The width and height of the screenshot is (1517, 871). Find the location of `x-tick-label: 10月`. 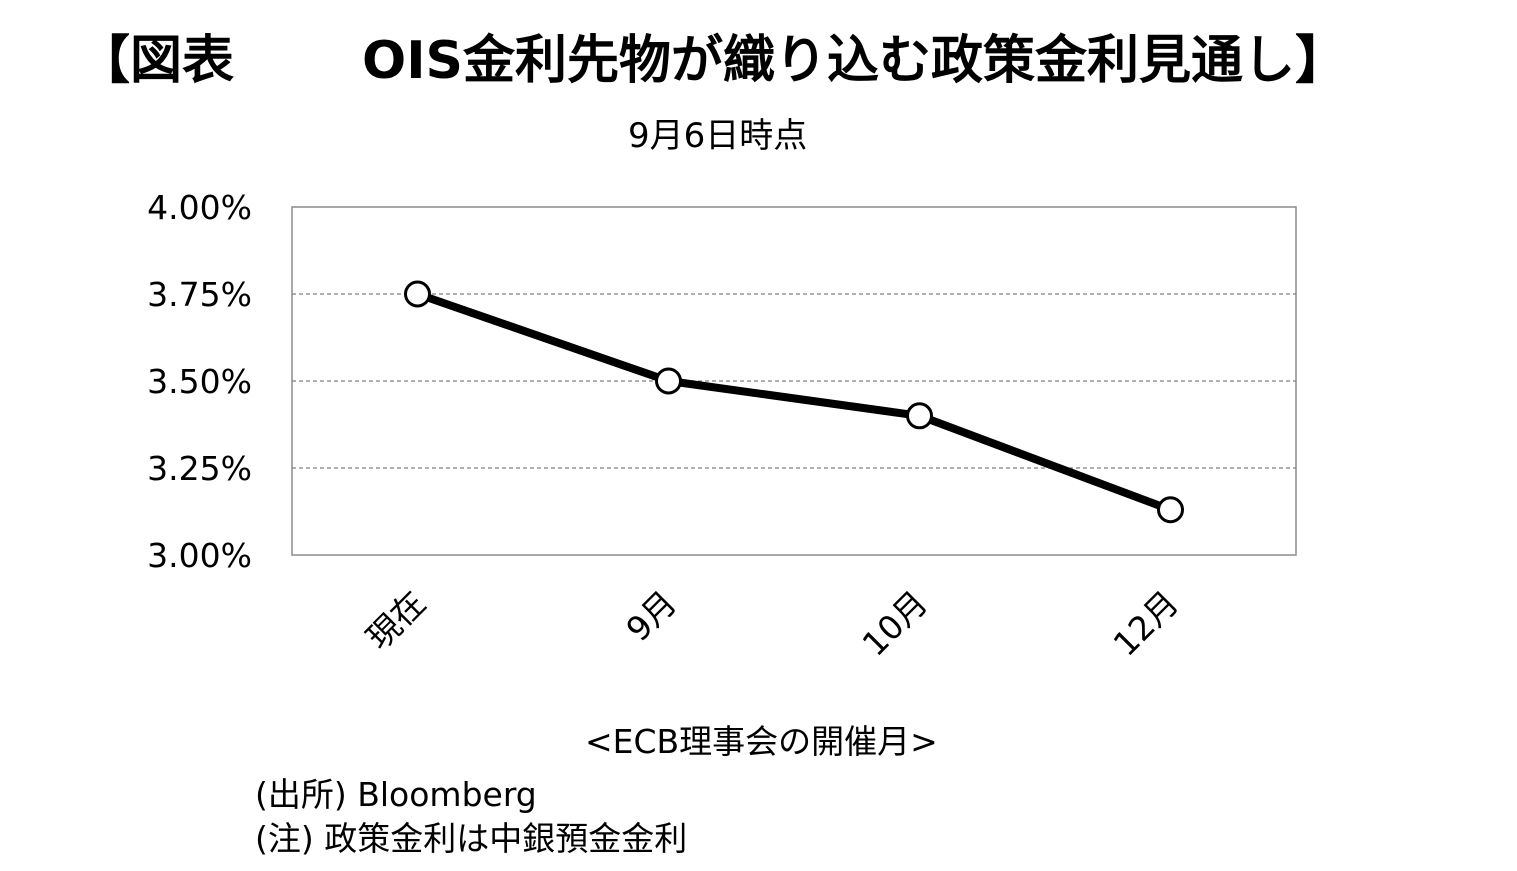

x-tick-label: 10月 is located at coordinates (895, 623).